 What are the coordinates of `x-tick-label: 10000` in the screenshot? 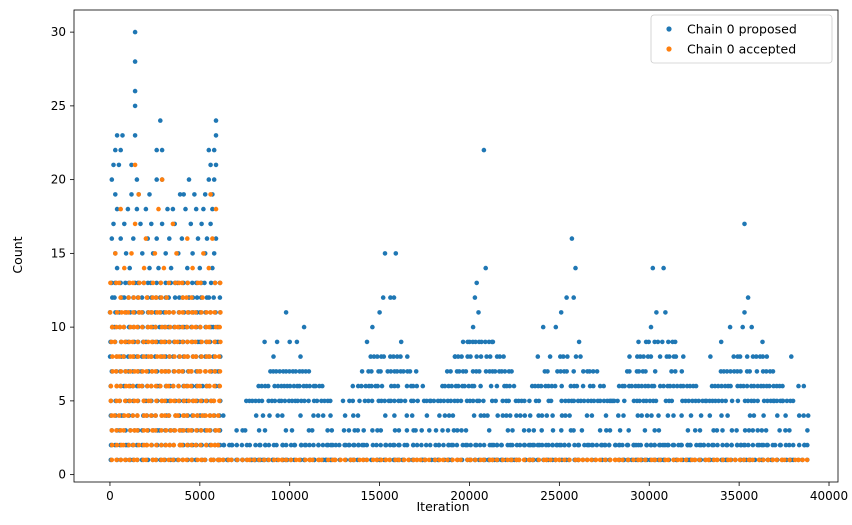 It's located at (290, 496).